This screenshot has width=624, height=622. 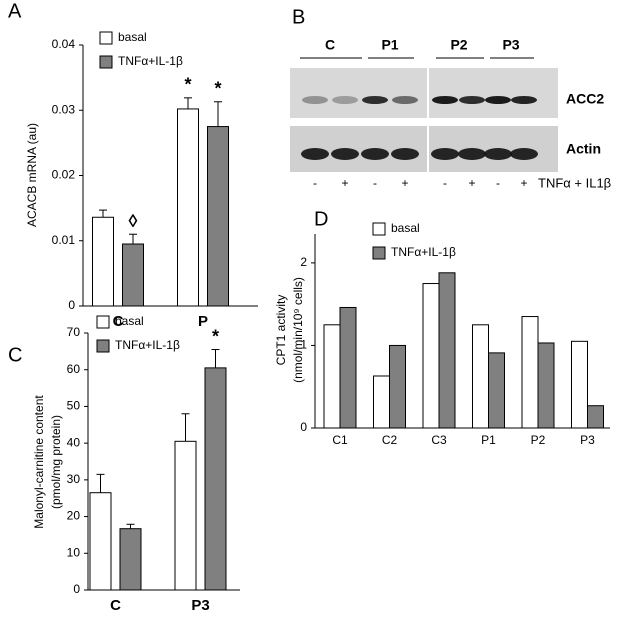 What do you see at coordinates (488, 440) in the screenshot?
I see `x-tick-label: P1` at bounding box center [488, 440].